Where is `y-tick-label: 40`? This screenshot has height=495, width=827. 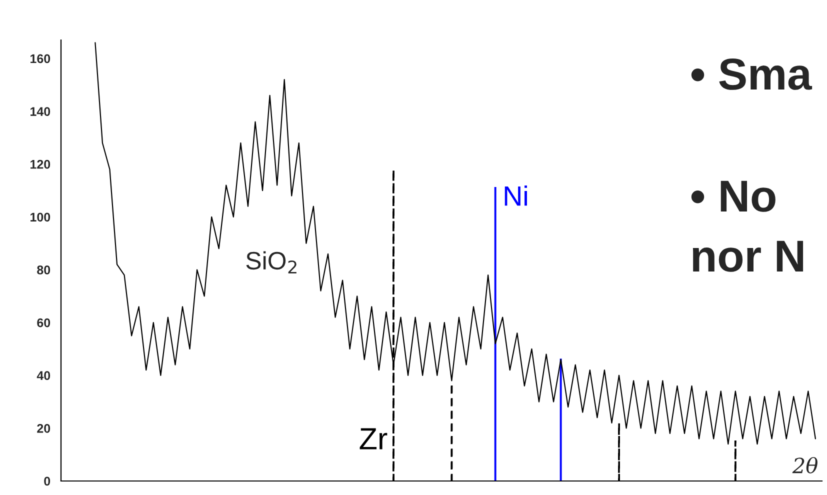 y-tick-label: 40 is located at coordinates (43, 375).